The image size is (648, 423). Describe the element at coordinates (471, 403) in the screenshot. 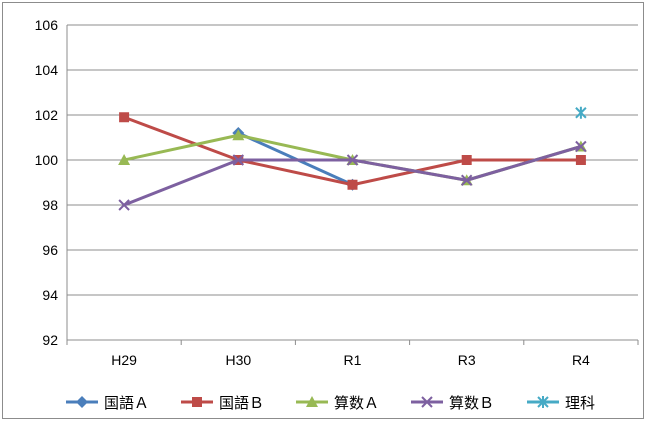

I see `legend-label: 算数Ｂ` at that location.